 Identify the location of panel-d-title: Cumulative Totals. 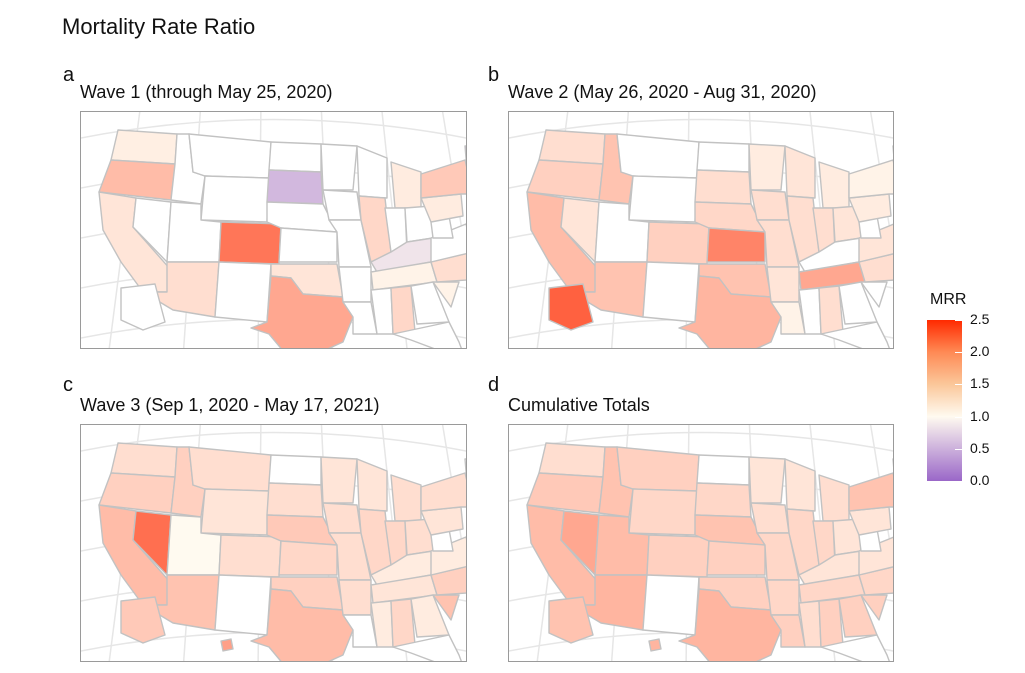
(579, 405).